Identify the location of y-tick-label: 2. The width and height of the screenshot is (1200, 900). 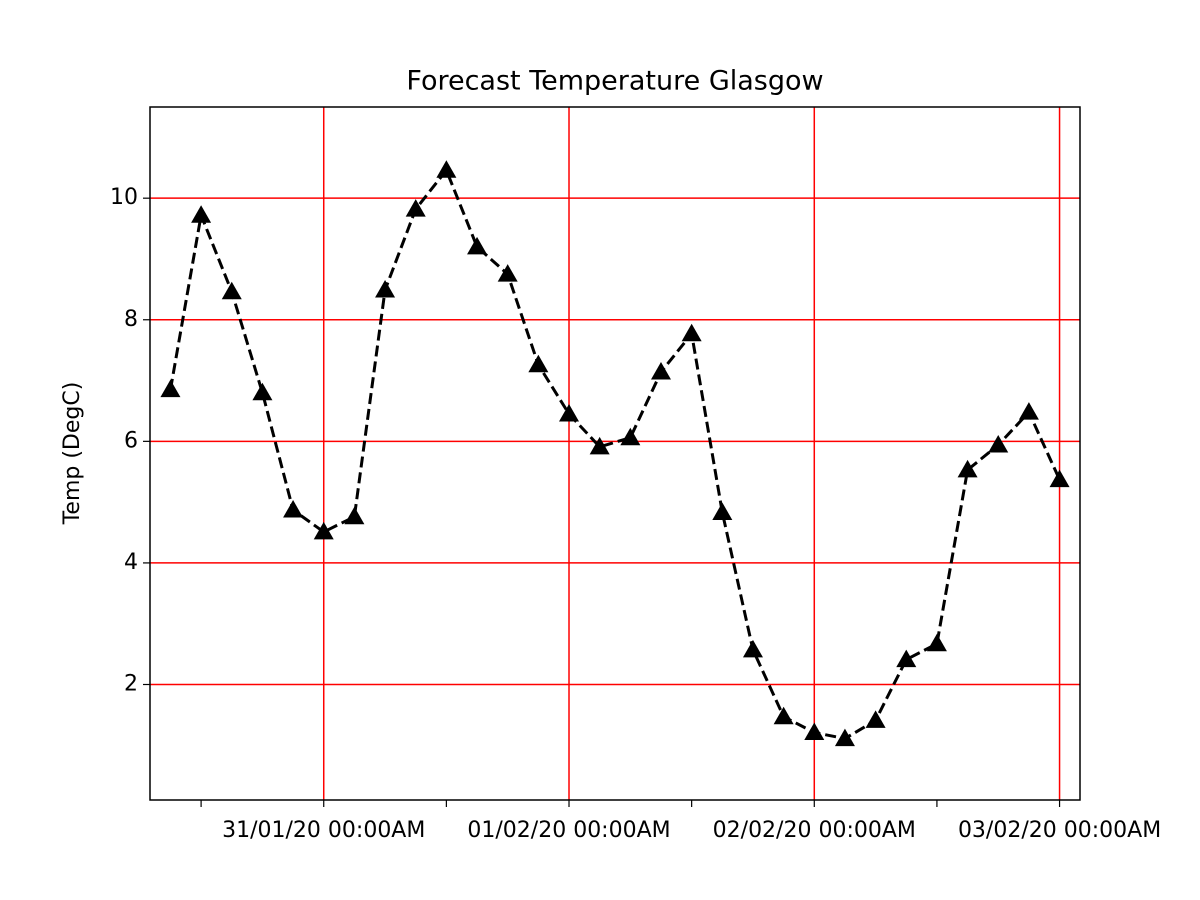
(131, 684).